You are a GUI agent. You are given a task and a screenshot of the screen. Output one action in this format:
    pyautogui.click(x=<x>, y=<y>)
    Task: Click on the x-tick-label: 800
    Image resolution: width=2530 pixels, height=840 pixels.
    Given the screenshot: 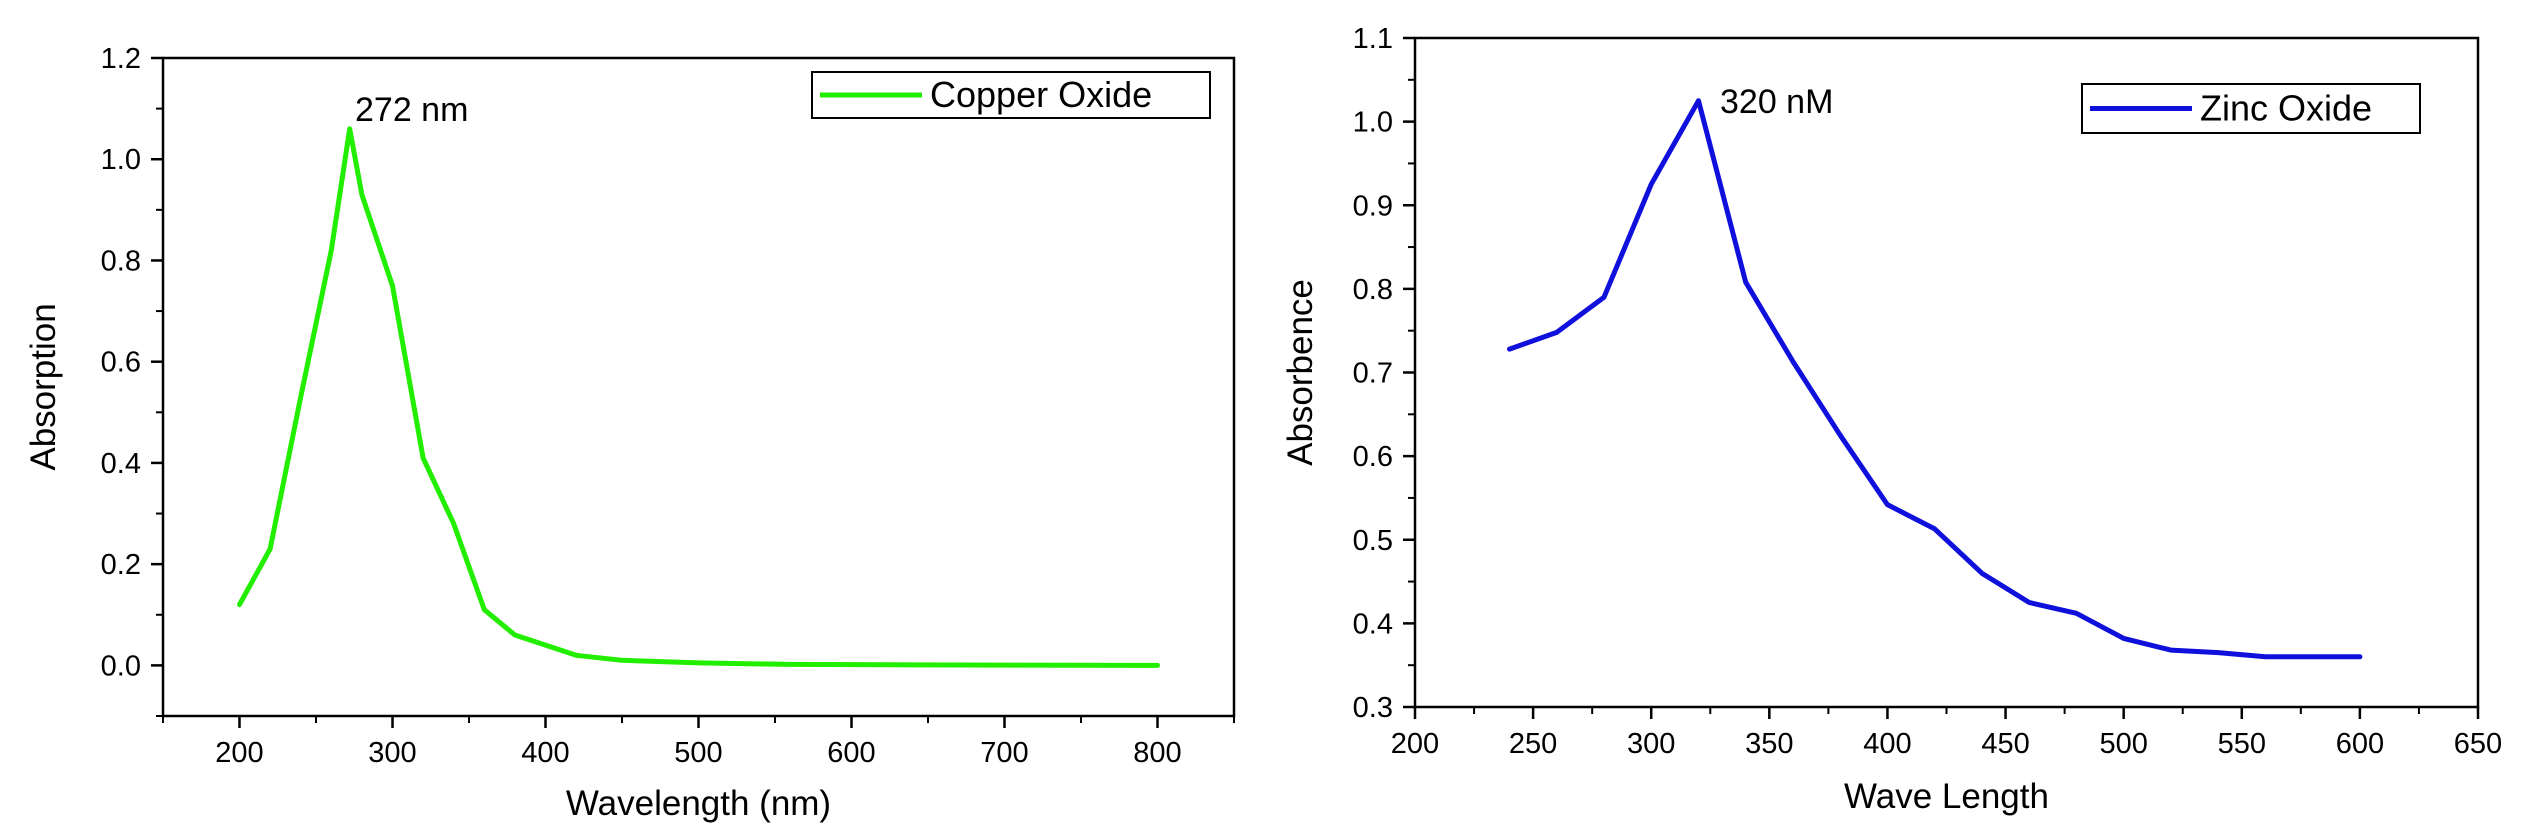 What is the action you would take?
    pyautogui.click(x=1157, y=753)
    